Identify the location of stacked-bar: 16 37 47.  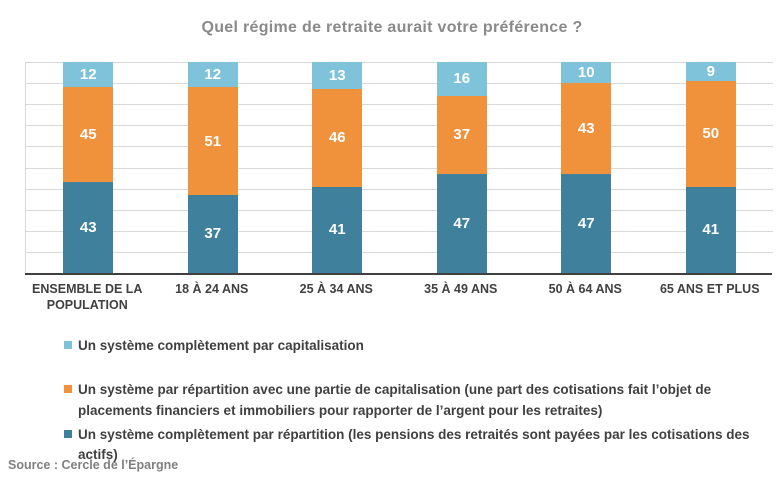
(461, 167).